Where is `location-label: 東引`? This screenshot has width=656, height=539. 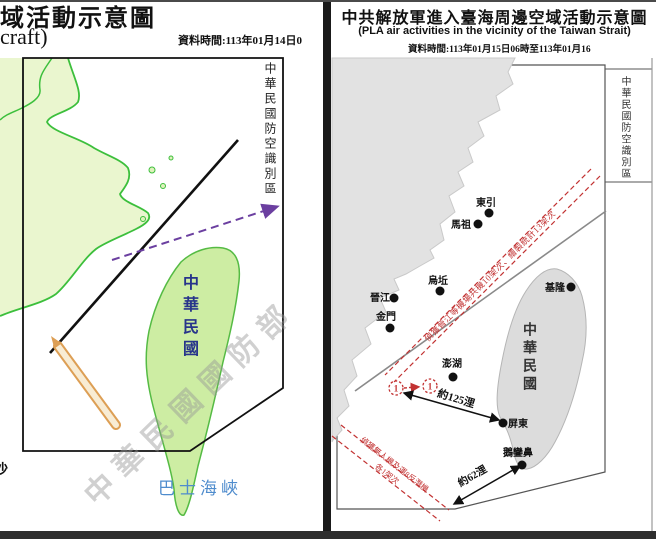
location-label: 東引 is located at coordinates (486, 202).